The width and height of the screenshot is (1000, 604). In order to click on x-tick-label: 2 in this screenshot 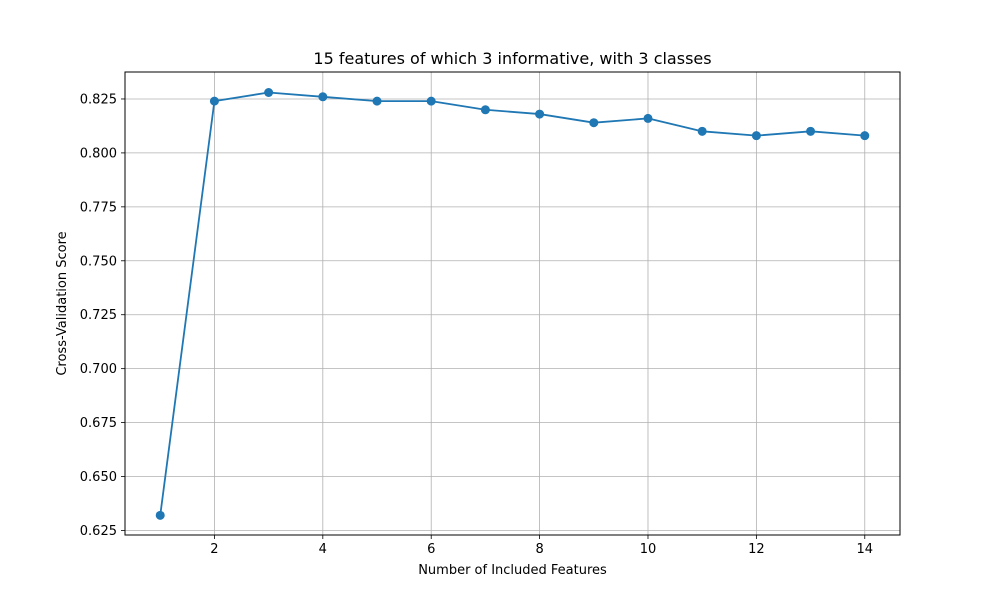, I will do `click(214, 549)`.